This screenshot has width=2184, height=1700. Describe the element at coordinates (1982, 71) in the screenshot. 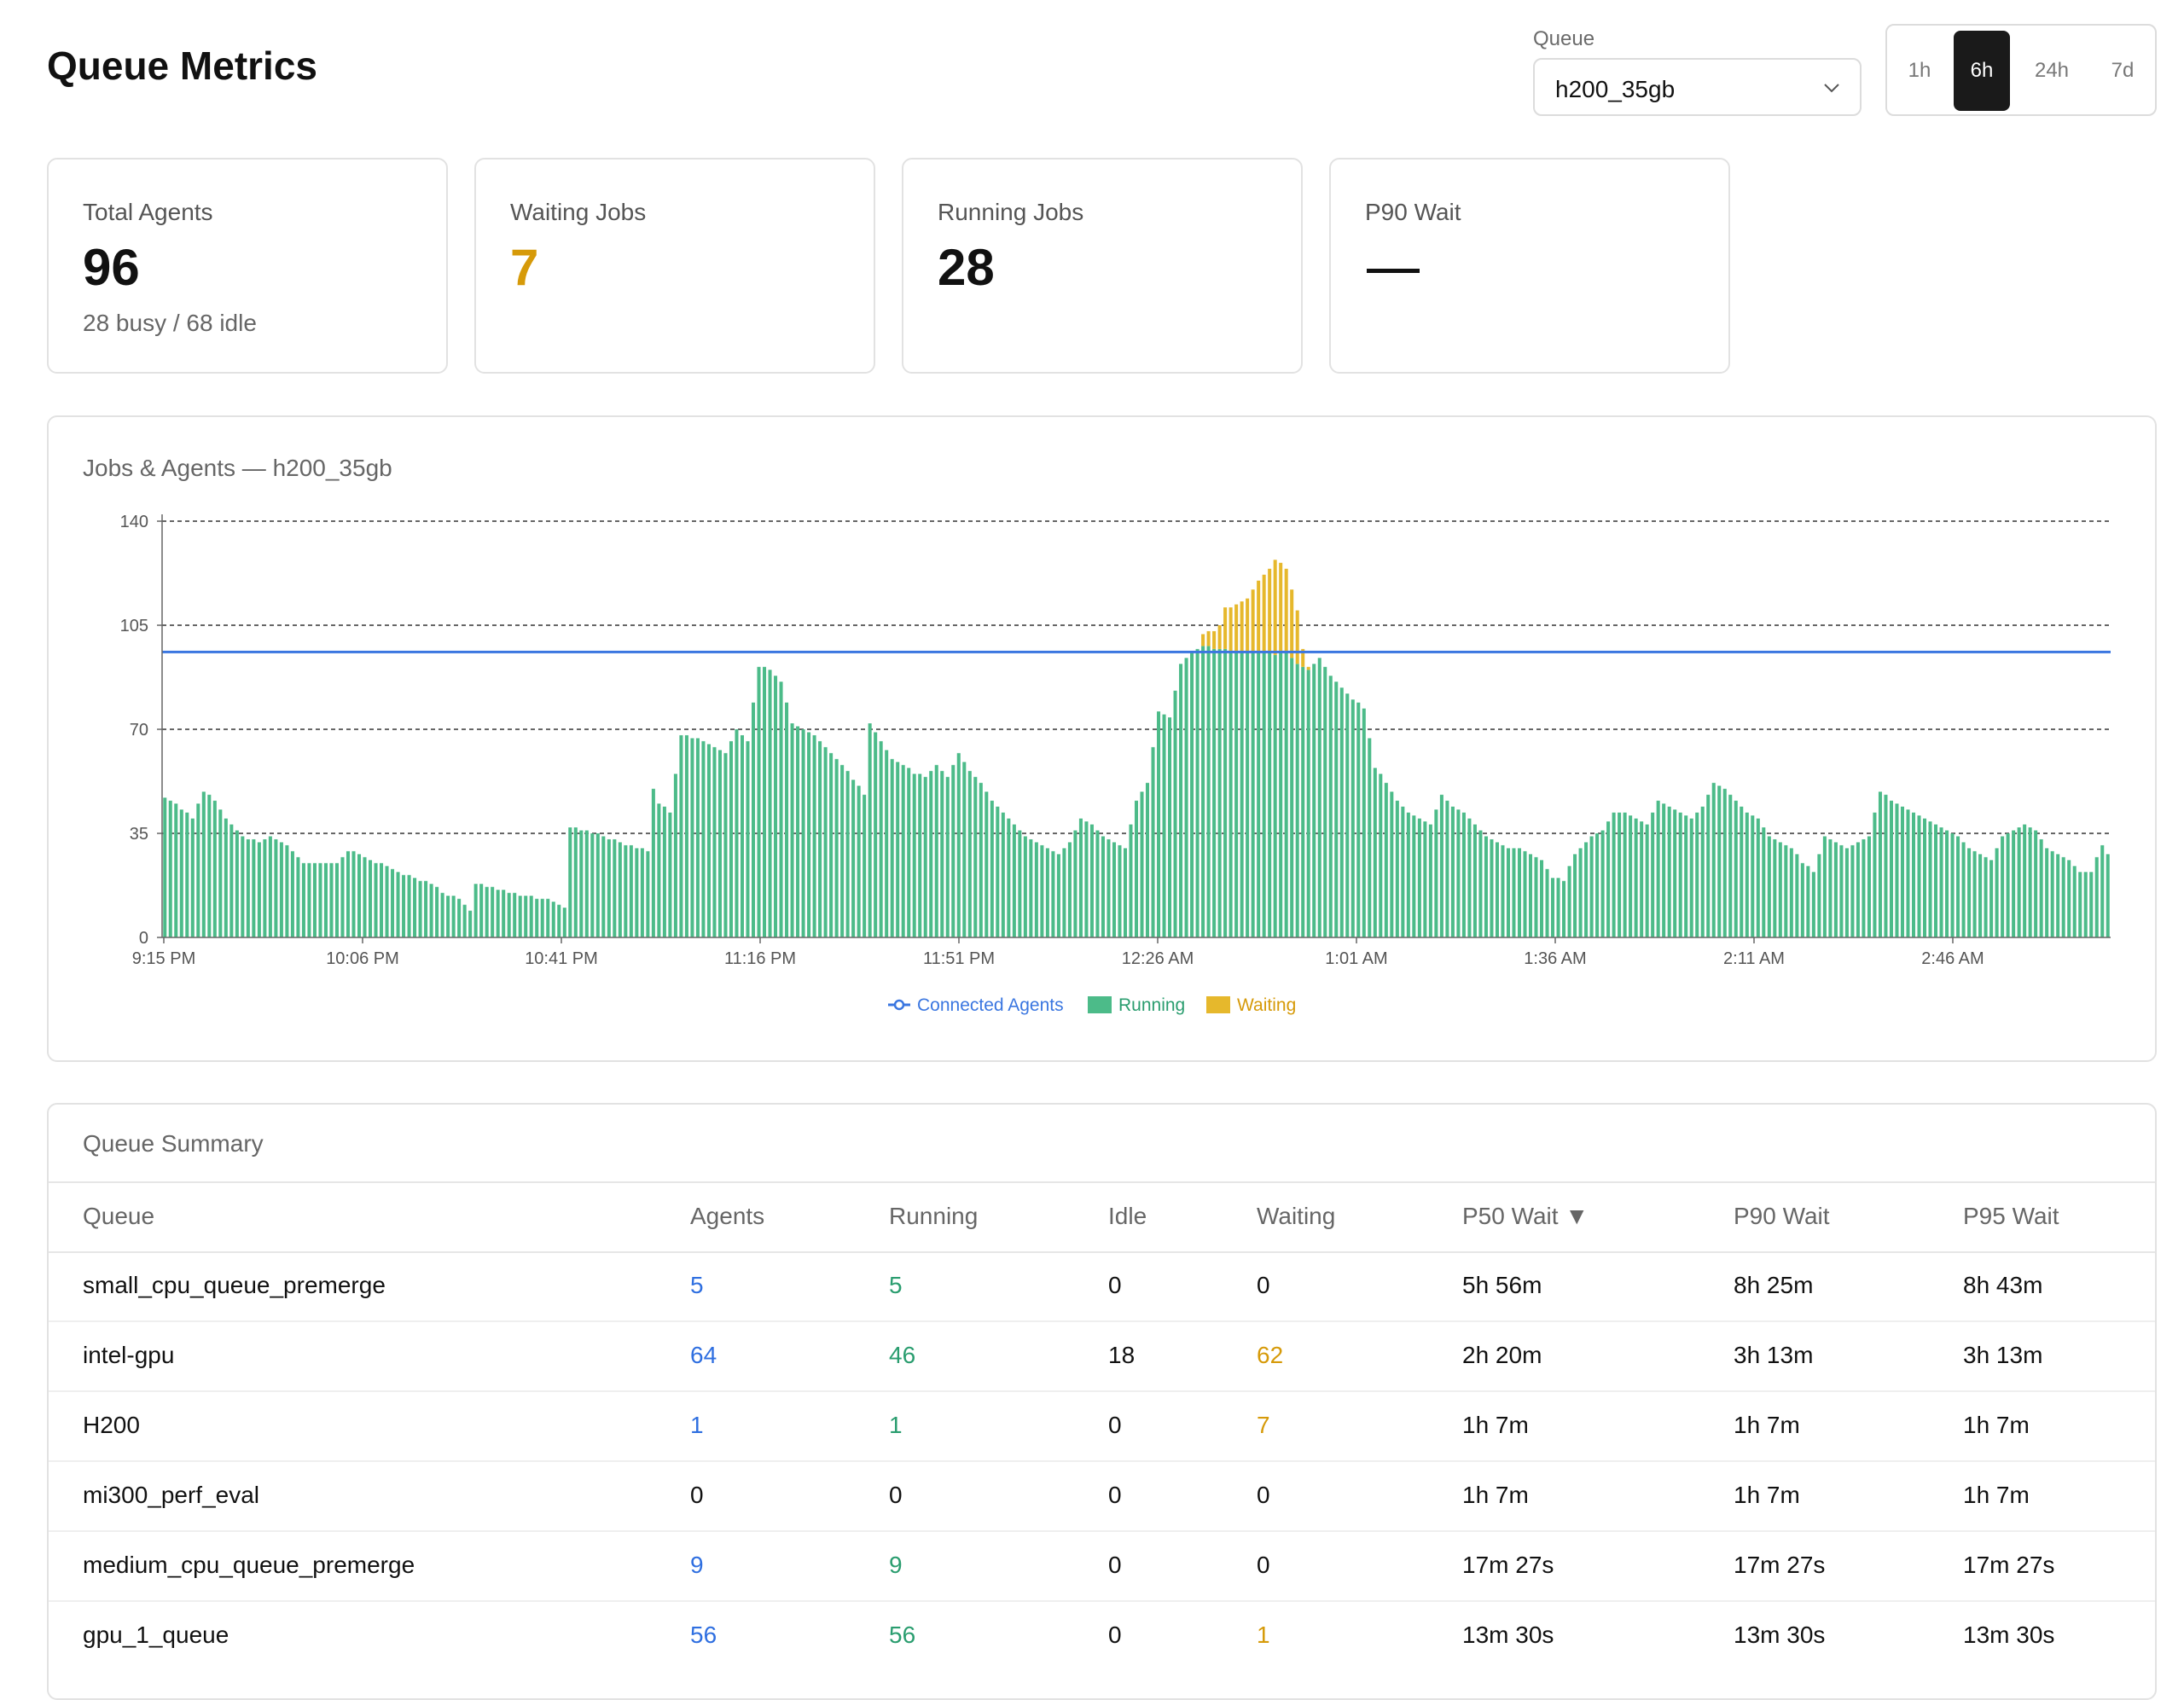

I see `range-button-6h: 6h` at that location.